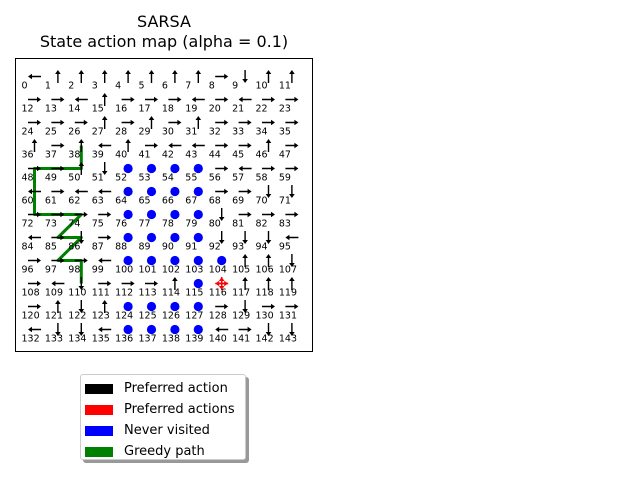 The width and height of the screenshot is (640, 480). I want to click on state-label: 120, so click(31, 316).